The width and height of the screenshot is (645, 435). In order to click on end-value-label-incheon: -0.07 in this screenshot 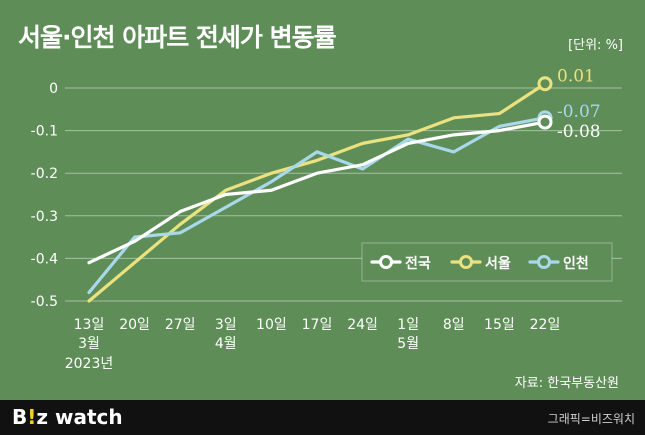, I will do `click(579, 112)`.